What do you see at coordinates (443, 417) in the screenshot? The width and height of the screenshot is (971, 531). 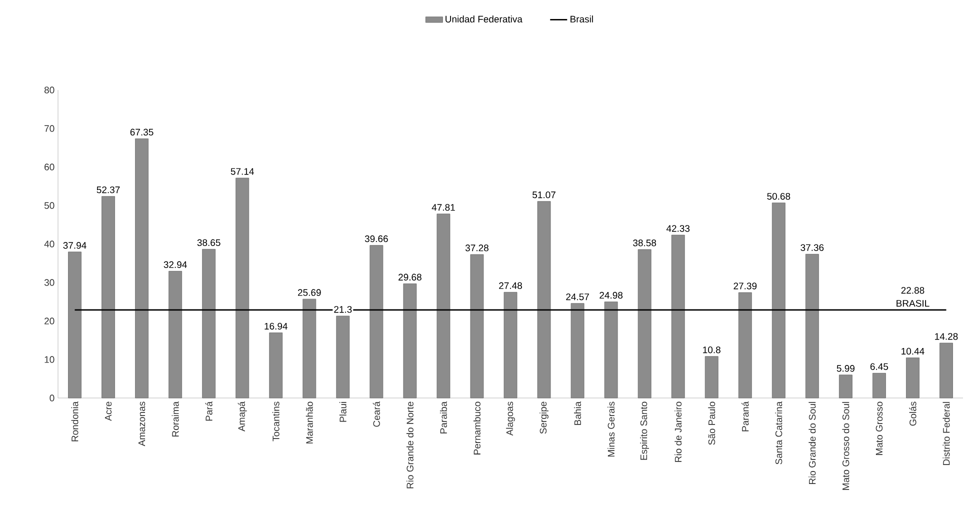 I see `x-tick-label: Paraiba` at bounding box center [443, 417].